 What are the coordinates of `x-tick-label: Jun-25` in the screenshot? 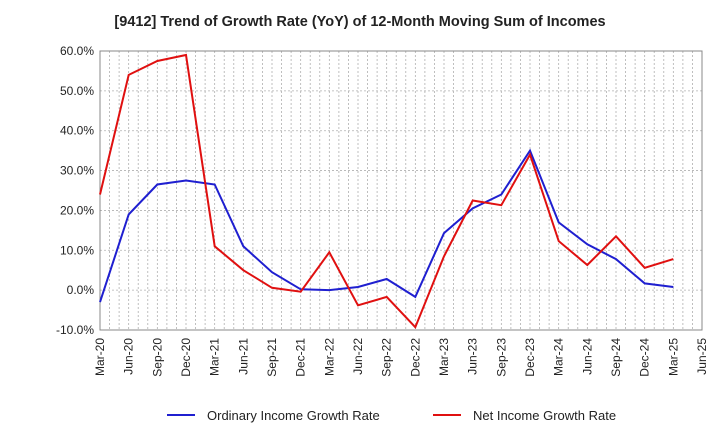 It's located at (702, 356).